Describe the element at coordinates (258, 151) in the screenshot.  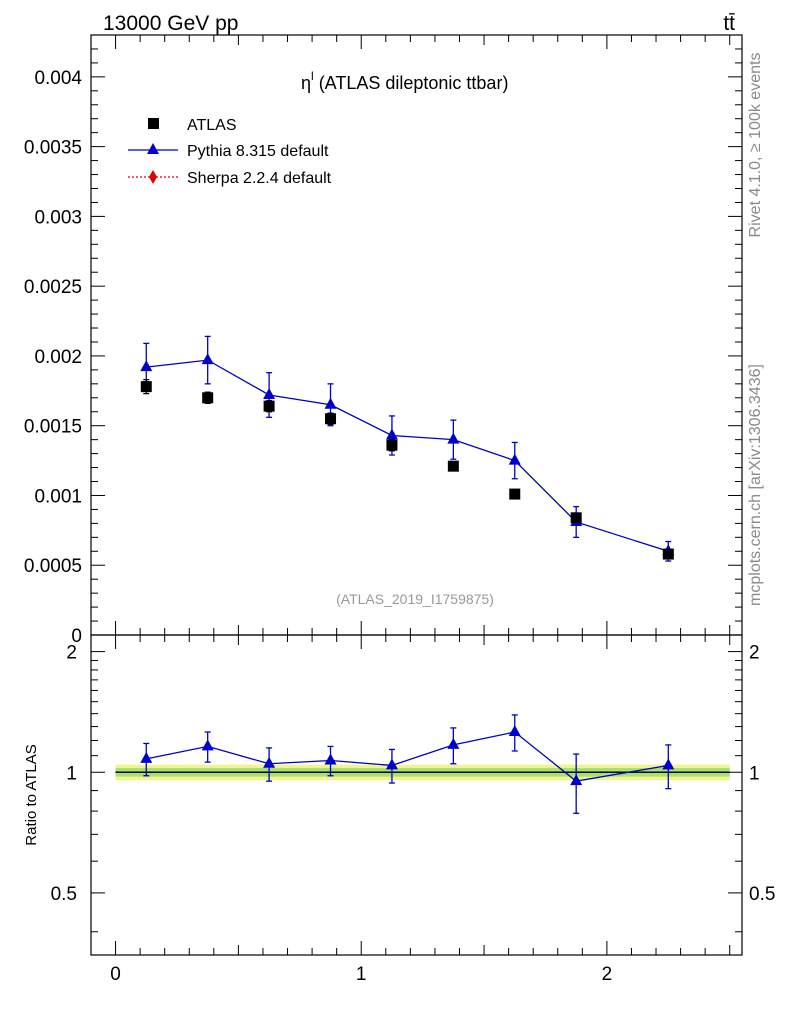
I see `legend-pythia-label: Pythia 8.315 default` at that location.